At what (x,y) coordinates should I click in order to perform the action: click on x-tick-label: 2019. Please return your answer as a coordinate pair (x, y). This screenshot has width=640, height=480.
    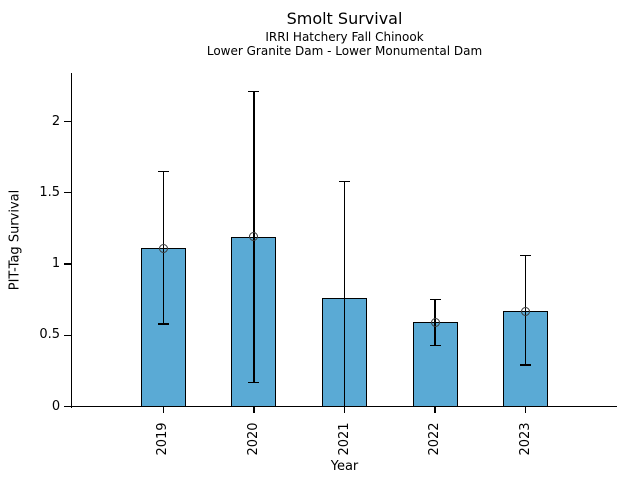
    Looking at the image, I should click on (163, 439).